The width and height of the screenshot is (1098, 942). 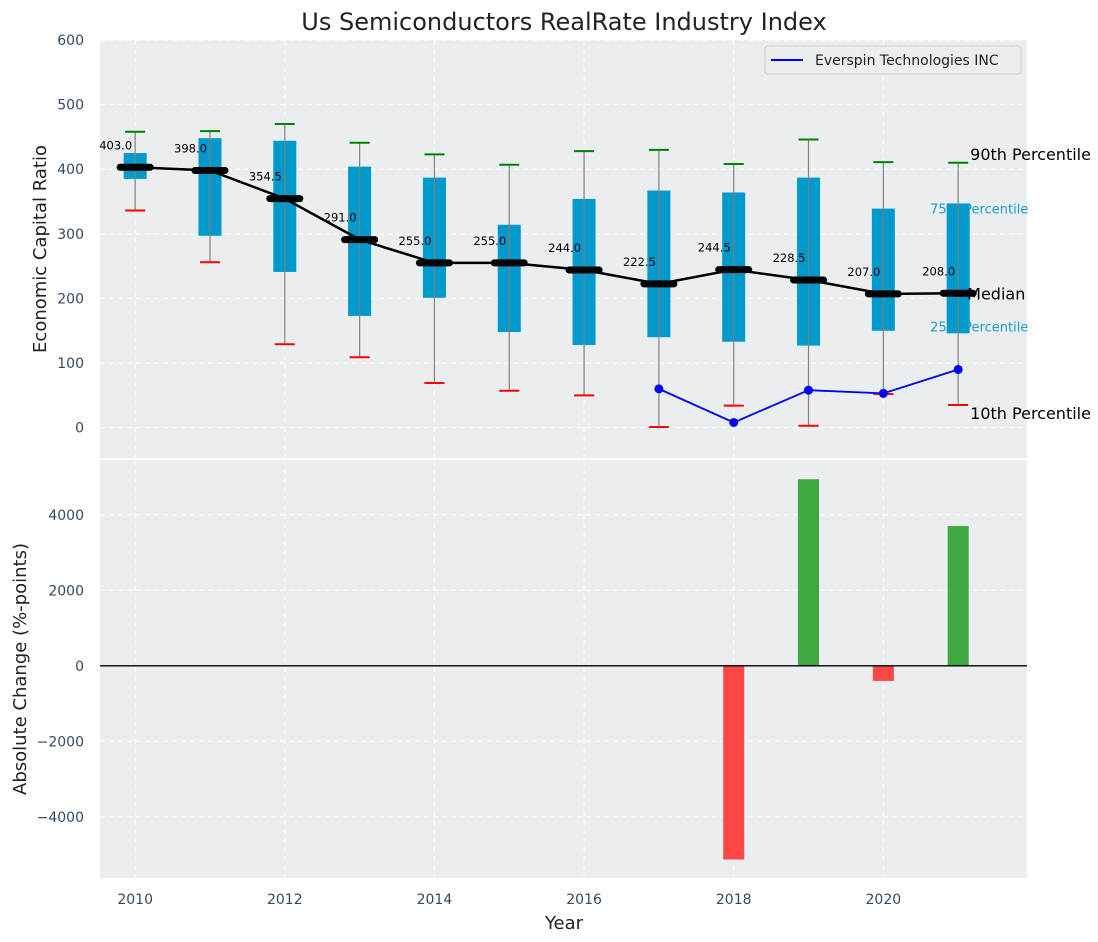 I want to click on p90-label: 90th Percentile, so click(x=1030, y=154).